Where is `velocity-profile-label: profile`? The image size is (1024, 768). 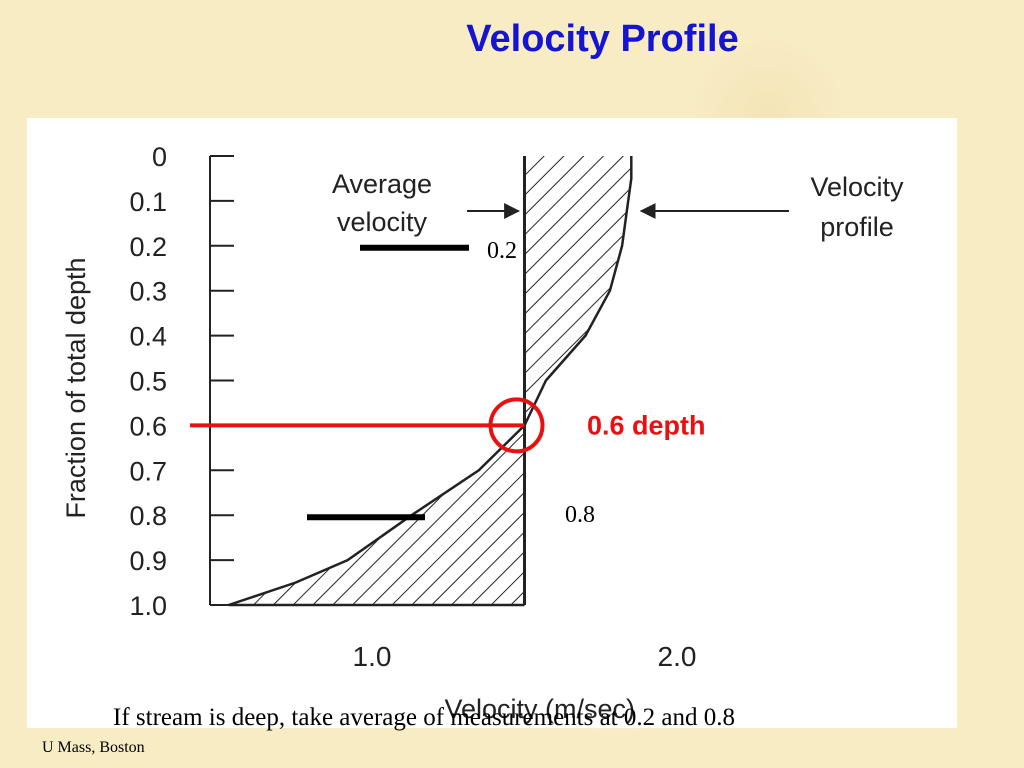 velocity-profile-label: profile is located at coordinates (857, 227).